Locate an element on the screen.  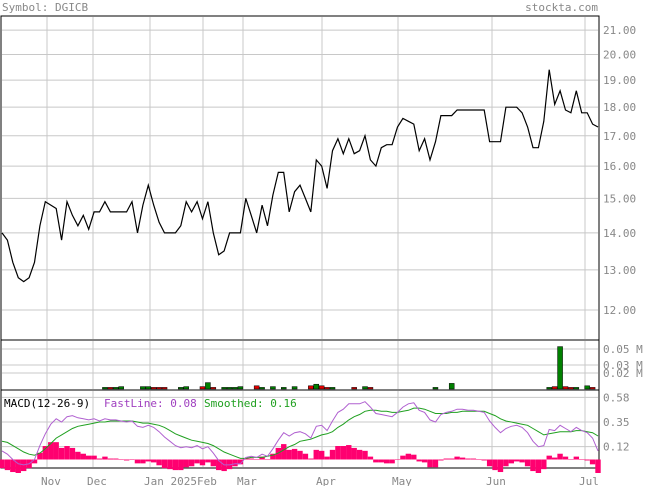
price-tick-label: 13.00 is located at coordinates (619, 270).